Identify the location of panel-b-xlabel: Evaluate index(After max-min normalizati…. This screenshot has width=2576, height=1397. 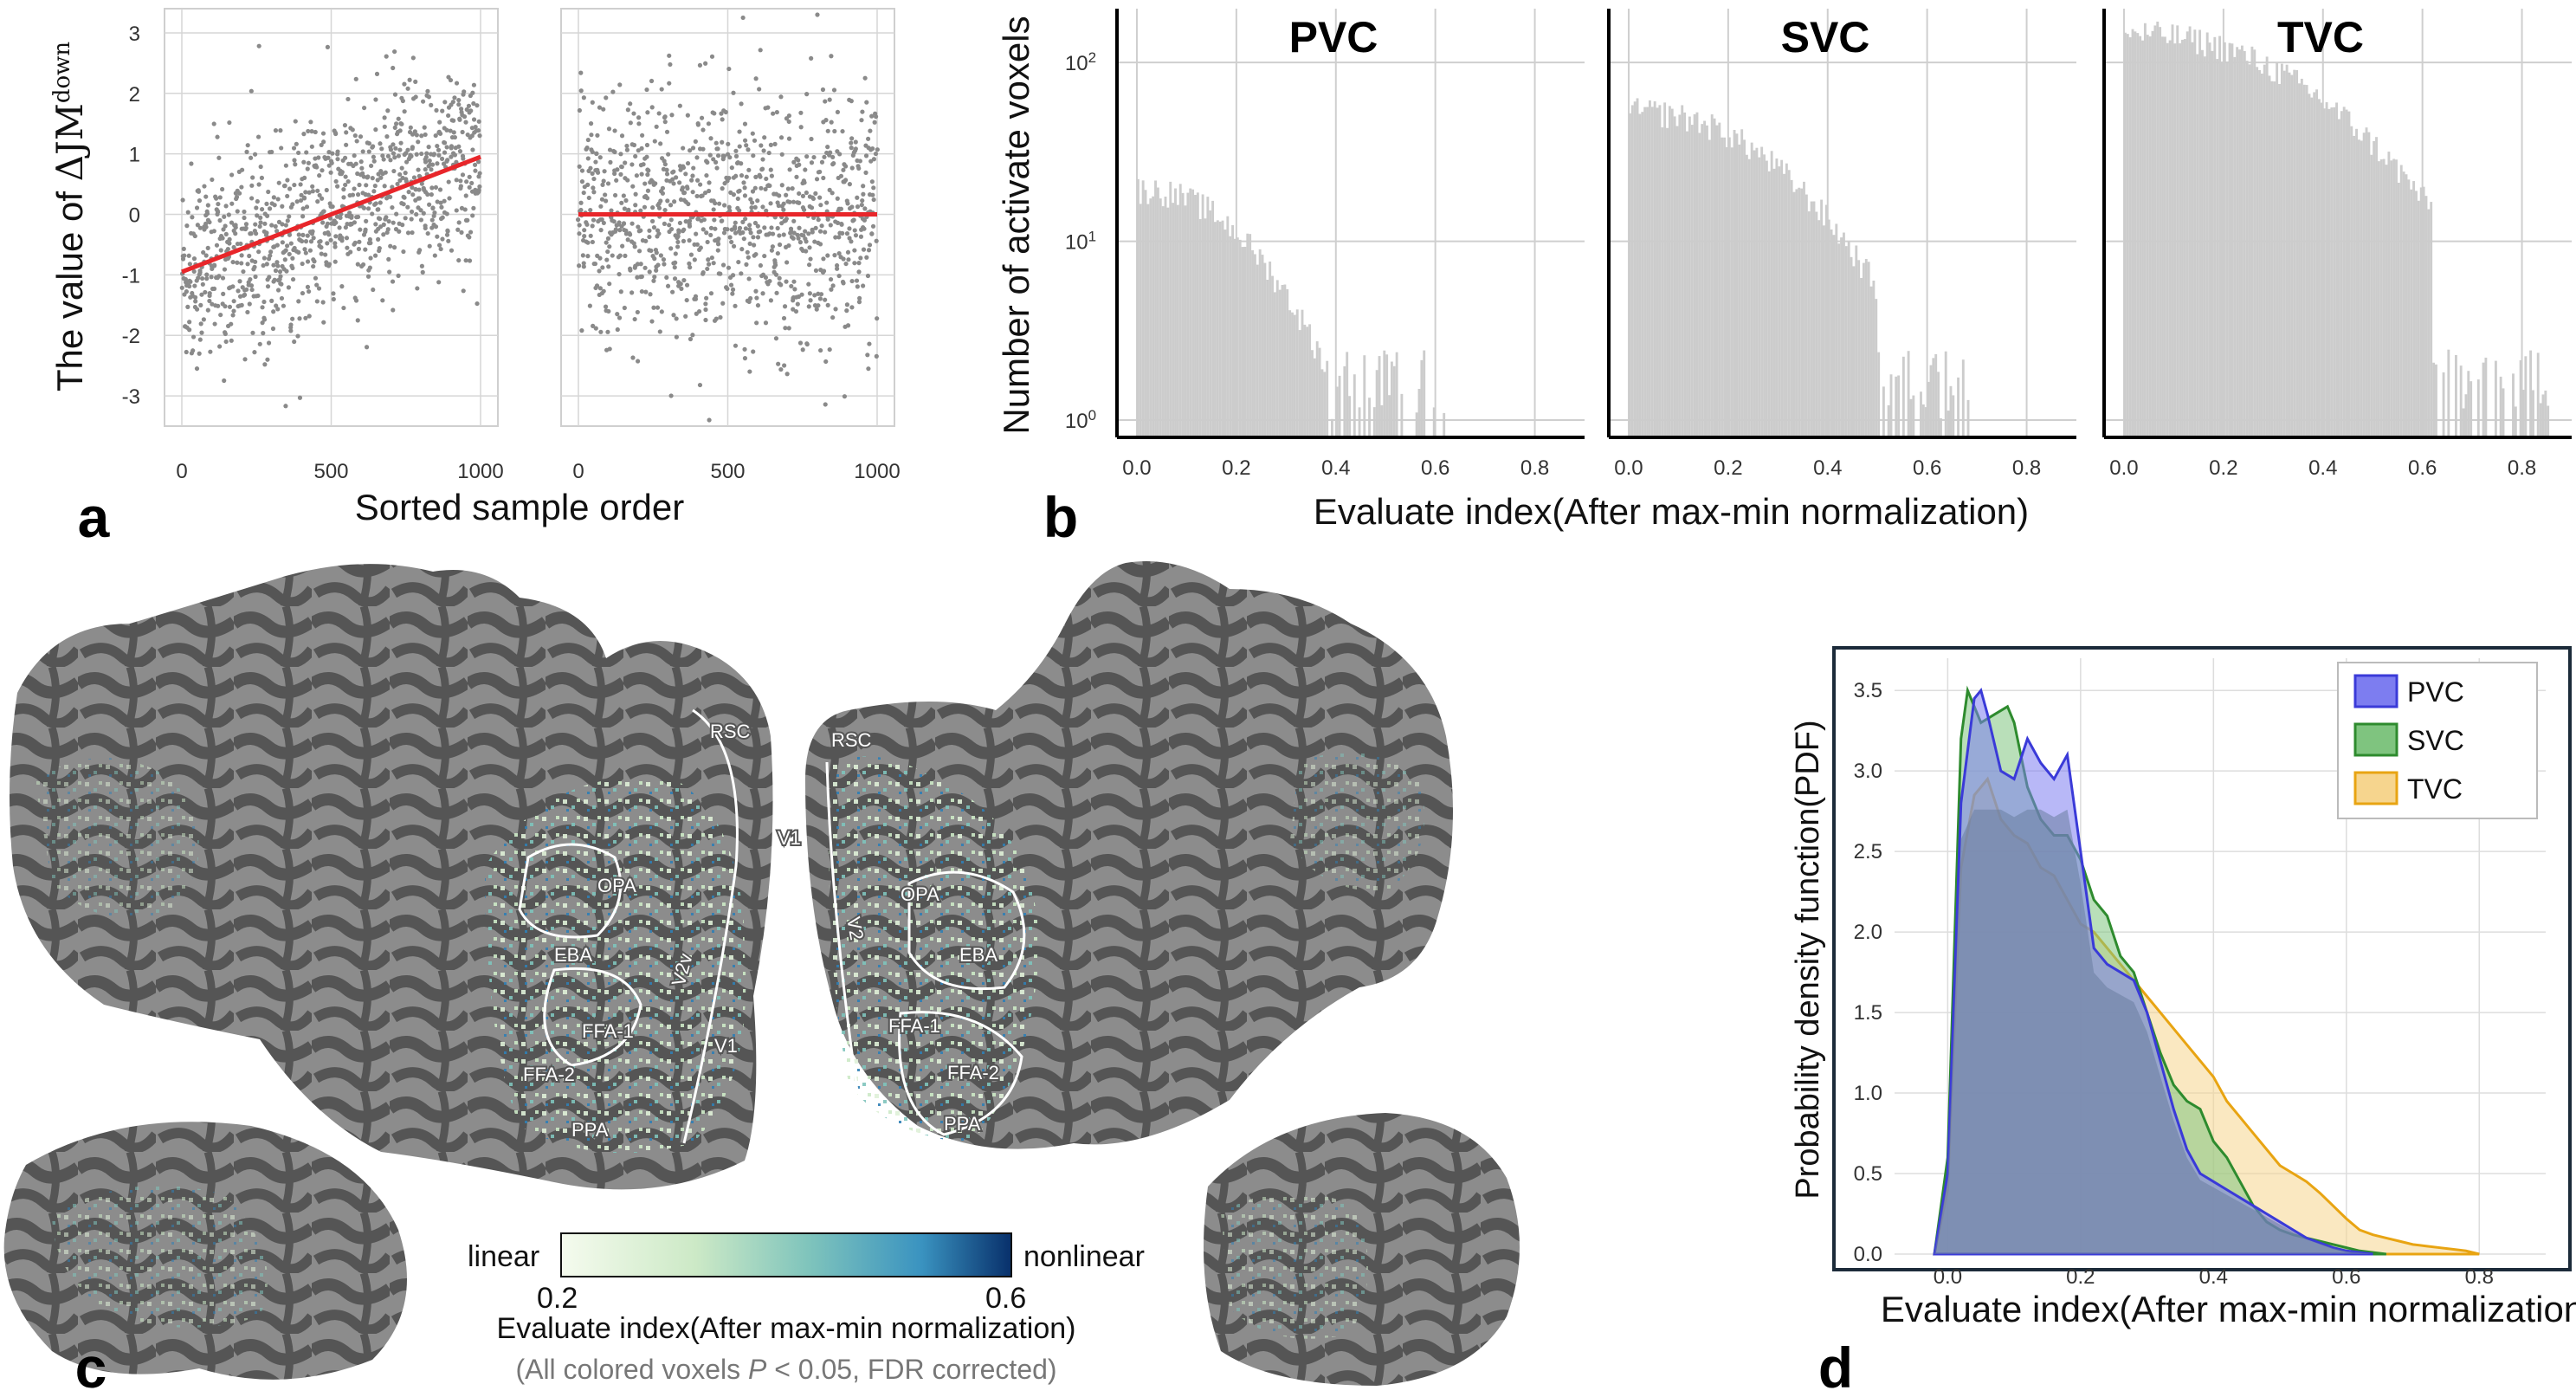
(1671, 511).